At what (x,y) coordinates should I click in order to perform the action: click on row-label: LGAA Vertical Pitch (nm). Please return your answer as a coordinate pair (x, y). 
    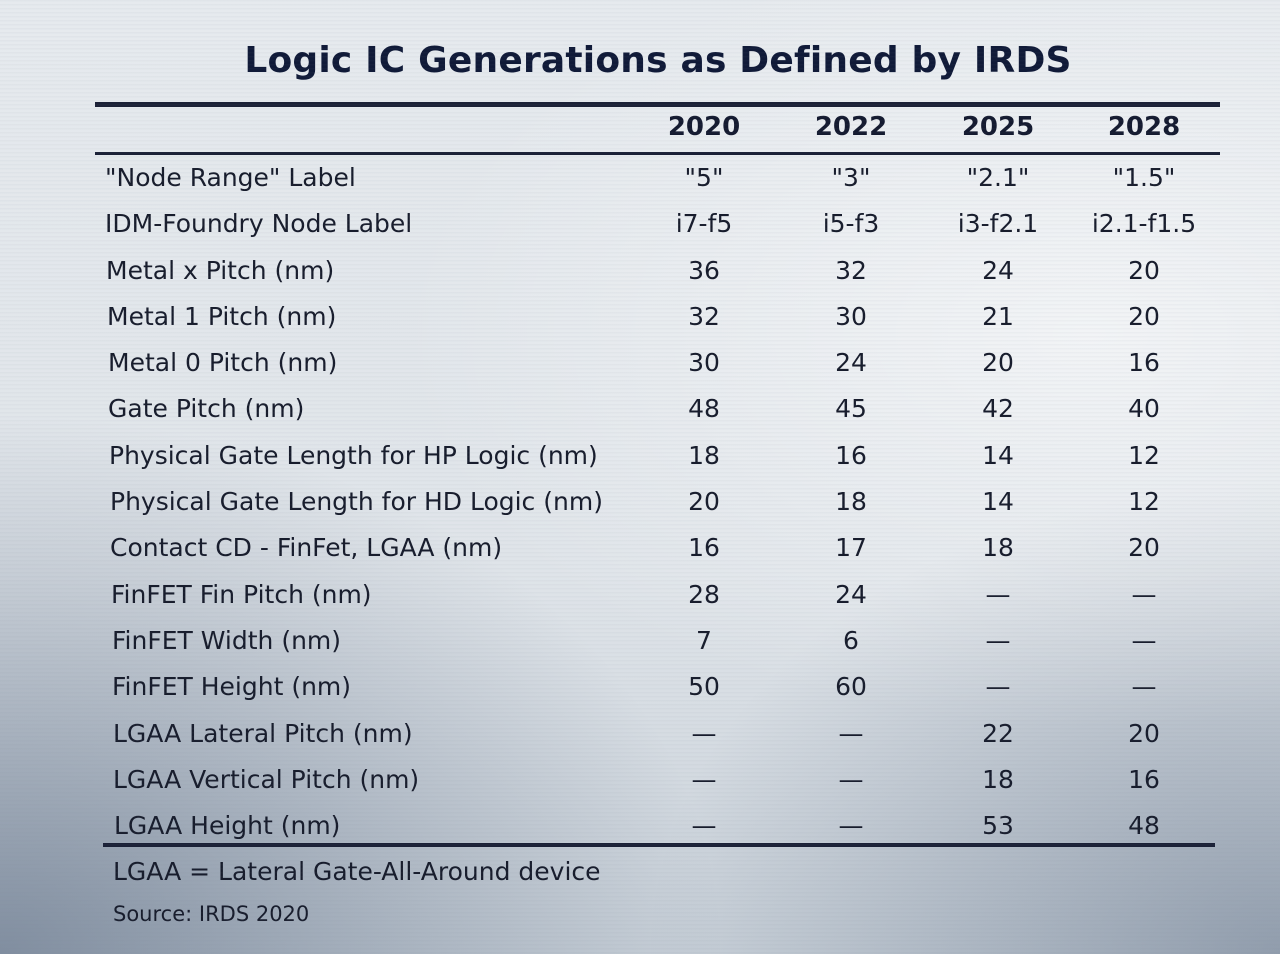
    Looking at the image, I should click on (266, 779).